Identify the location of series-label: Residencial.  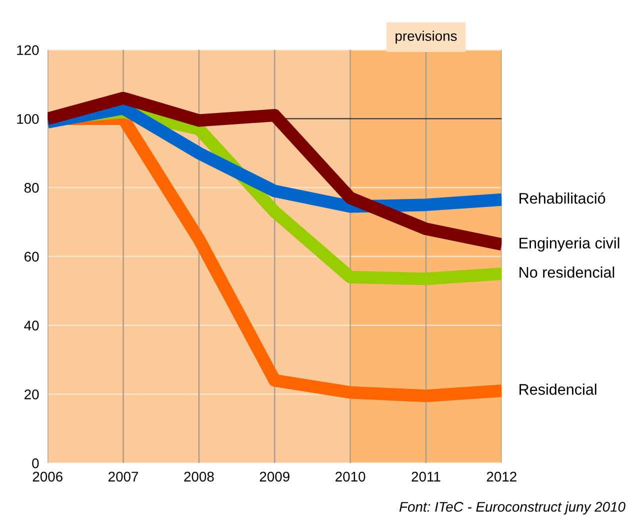
(558, 389).